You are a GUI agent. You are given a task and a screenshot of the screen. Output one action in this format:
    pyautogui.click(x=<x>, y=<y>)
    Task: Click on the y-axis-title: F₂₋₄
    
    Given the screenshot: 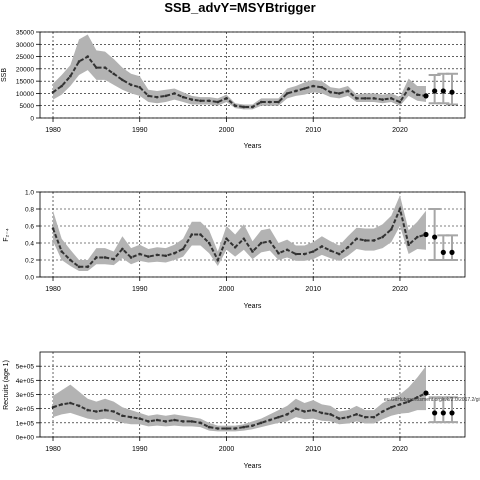 What is the action you would take?
    pyautogui.click(x=6, y=235)
    